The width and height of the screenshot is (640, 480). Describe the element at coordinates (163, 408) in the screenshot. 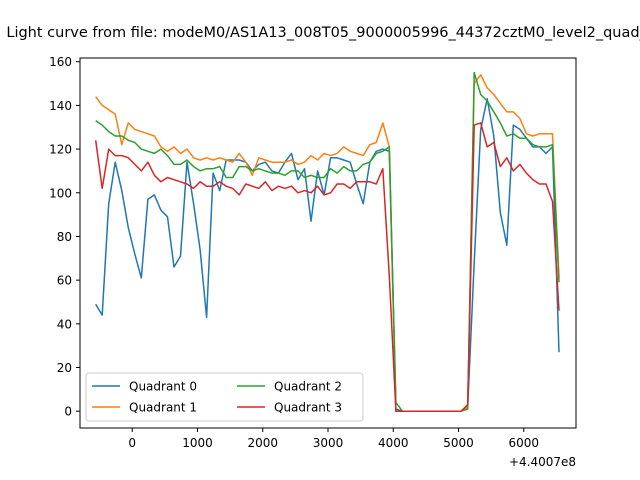

I see `legend-label-1: Quadrant 1` at that location.